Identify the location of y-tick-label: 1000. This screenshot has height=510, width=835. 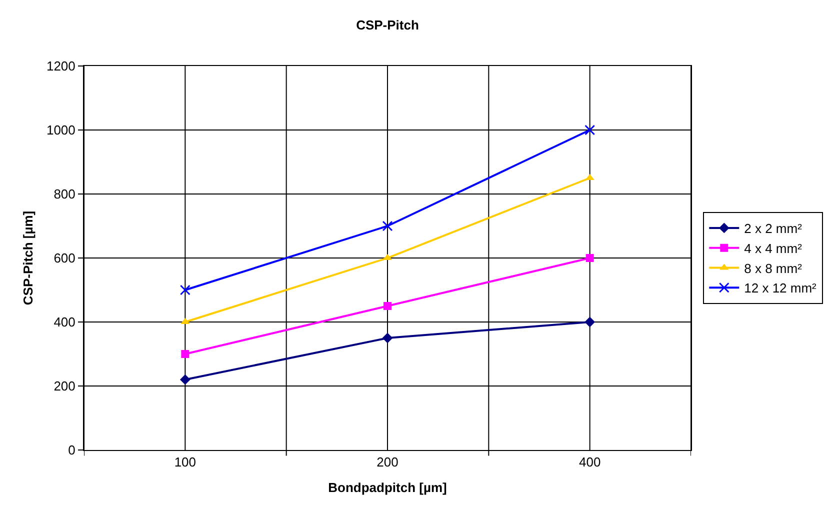
(61, 130).